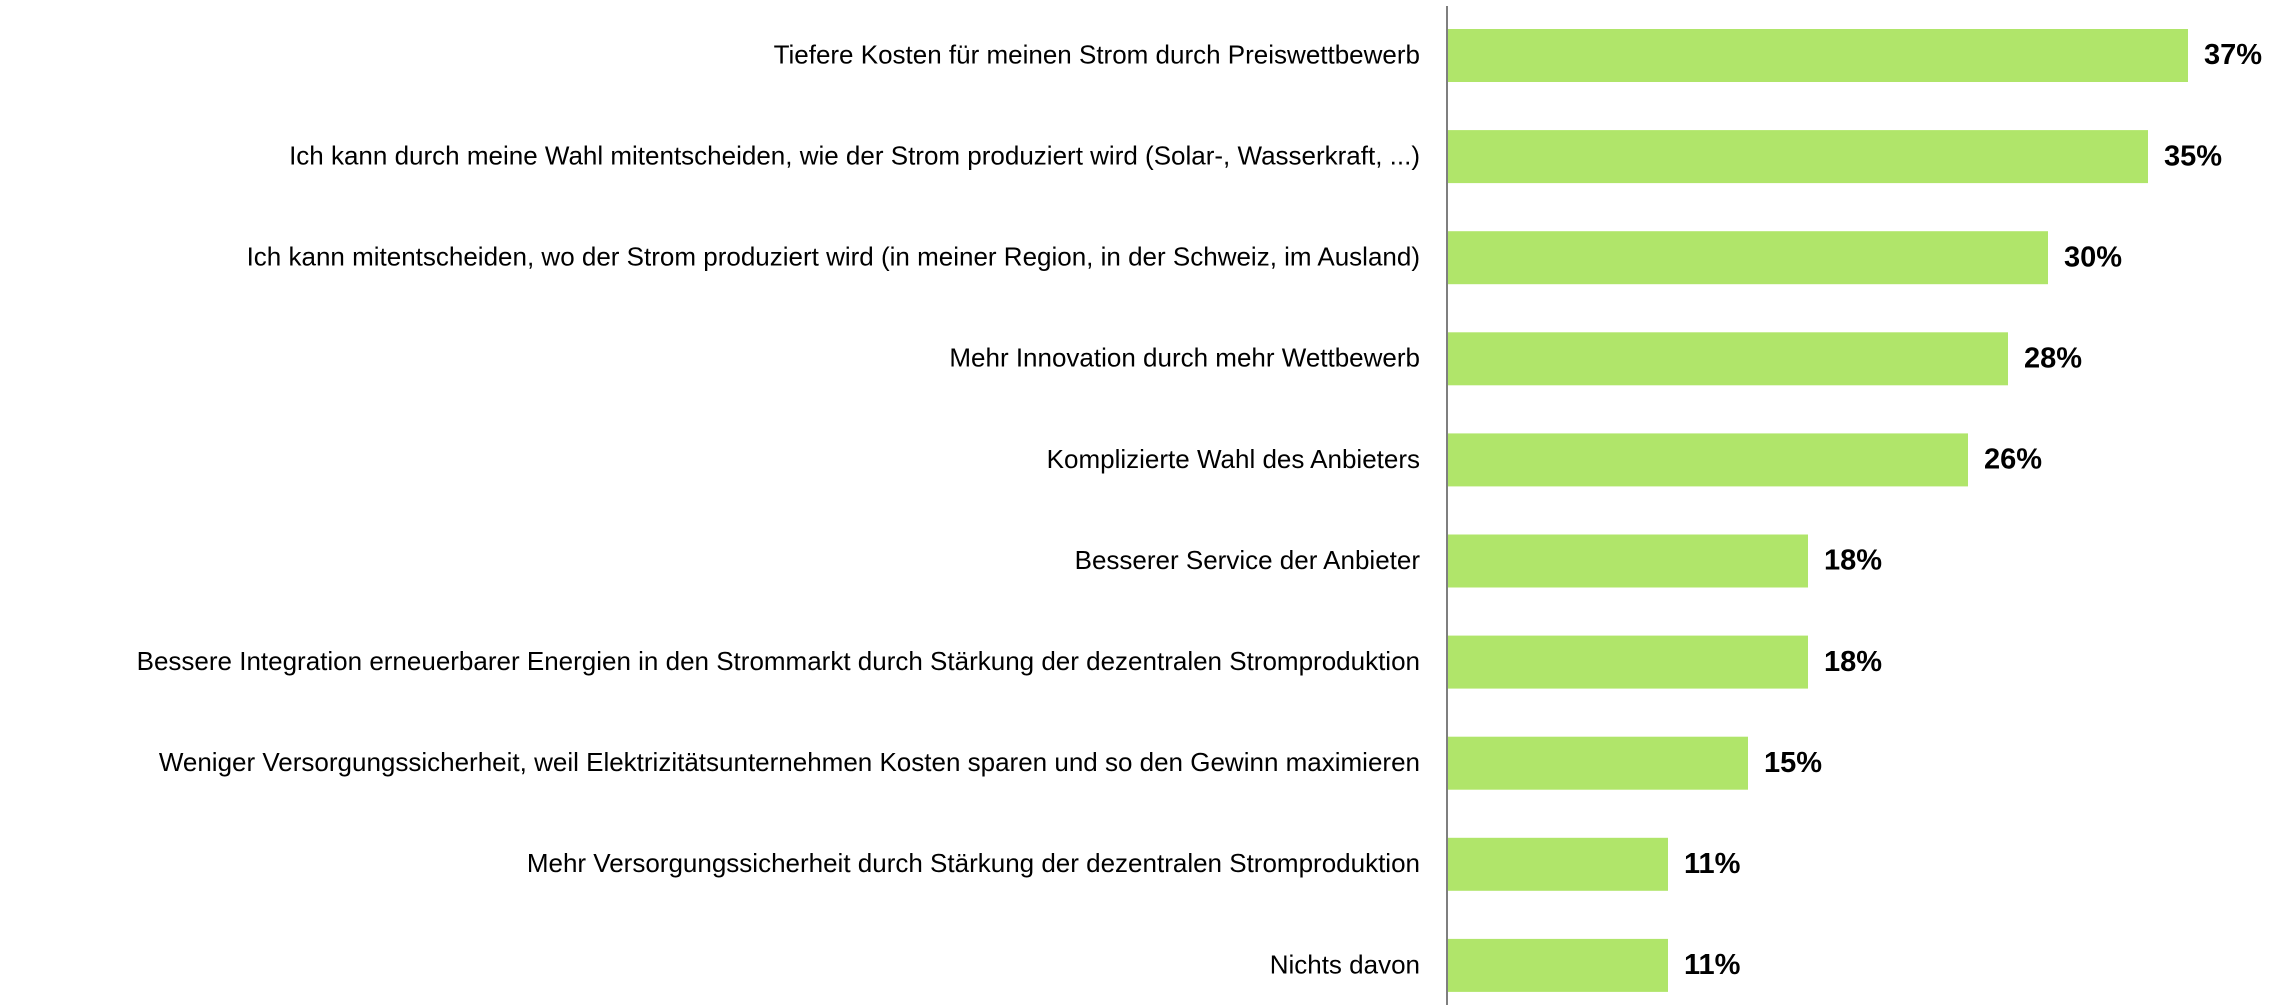  Describe the element at coordinates (2193, 156) in the screenshot. I see `value-label: 35%` at that location.